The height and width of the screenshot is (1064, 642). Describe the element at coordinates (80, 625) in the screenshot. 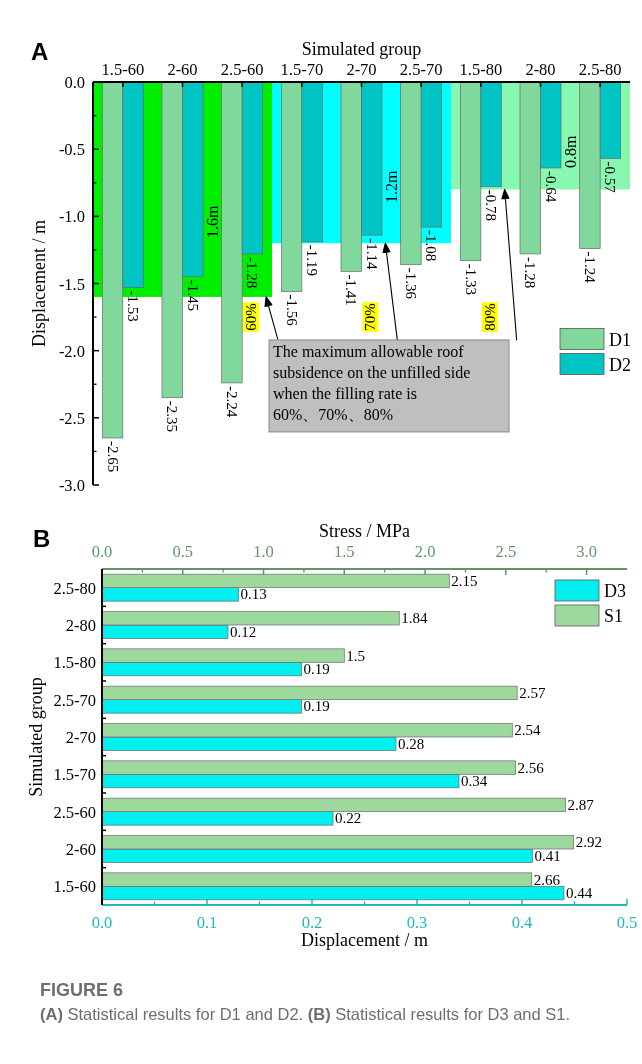

I see `y-tick-label: 2-80` at that location.